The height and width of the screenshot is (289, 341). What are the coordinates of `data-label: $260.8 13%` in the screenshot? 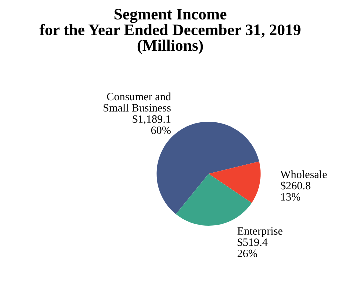 It's located at (295, 191).